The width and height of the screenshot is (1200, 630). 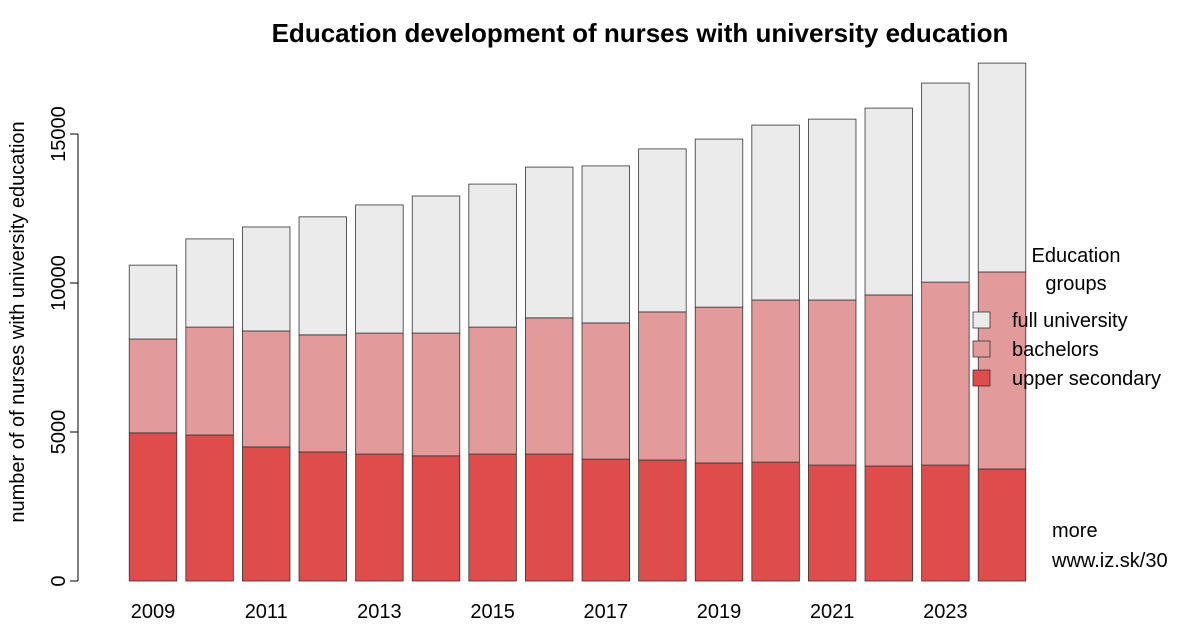 I want to click on x-tick-label: 2021, so click(x=832, y=612).